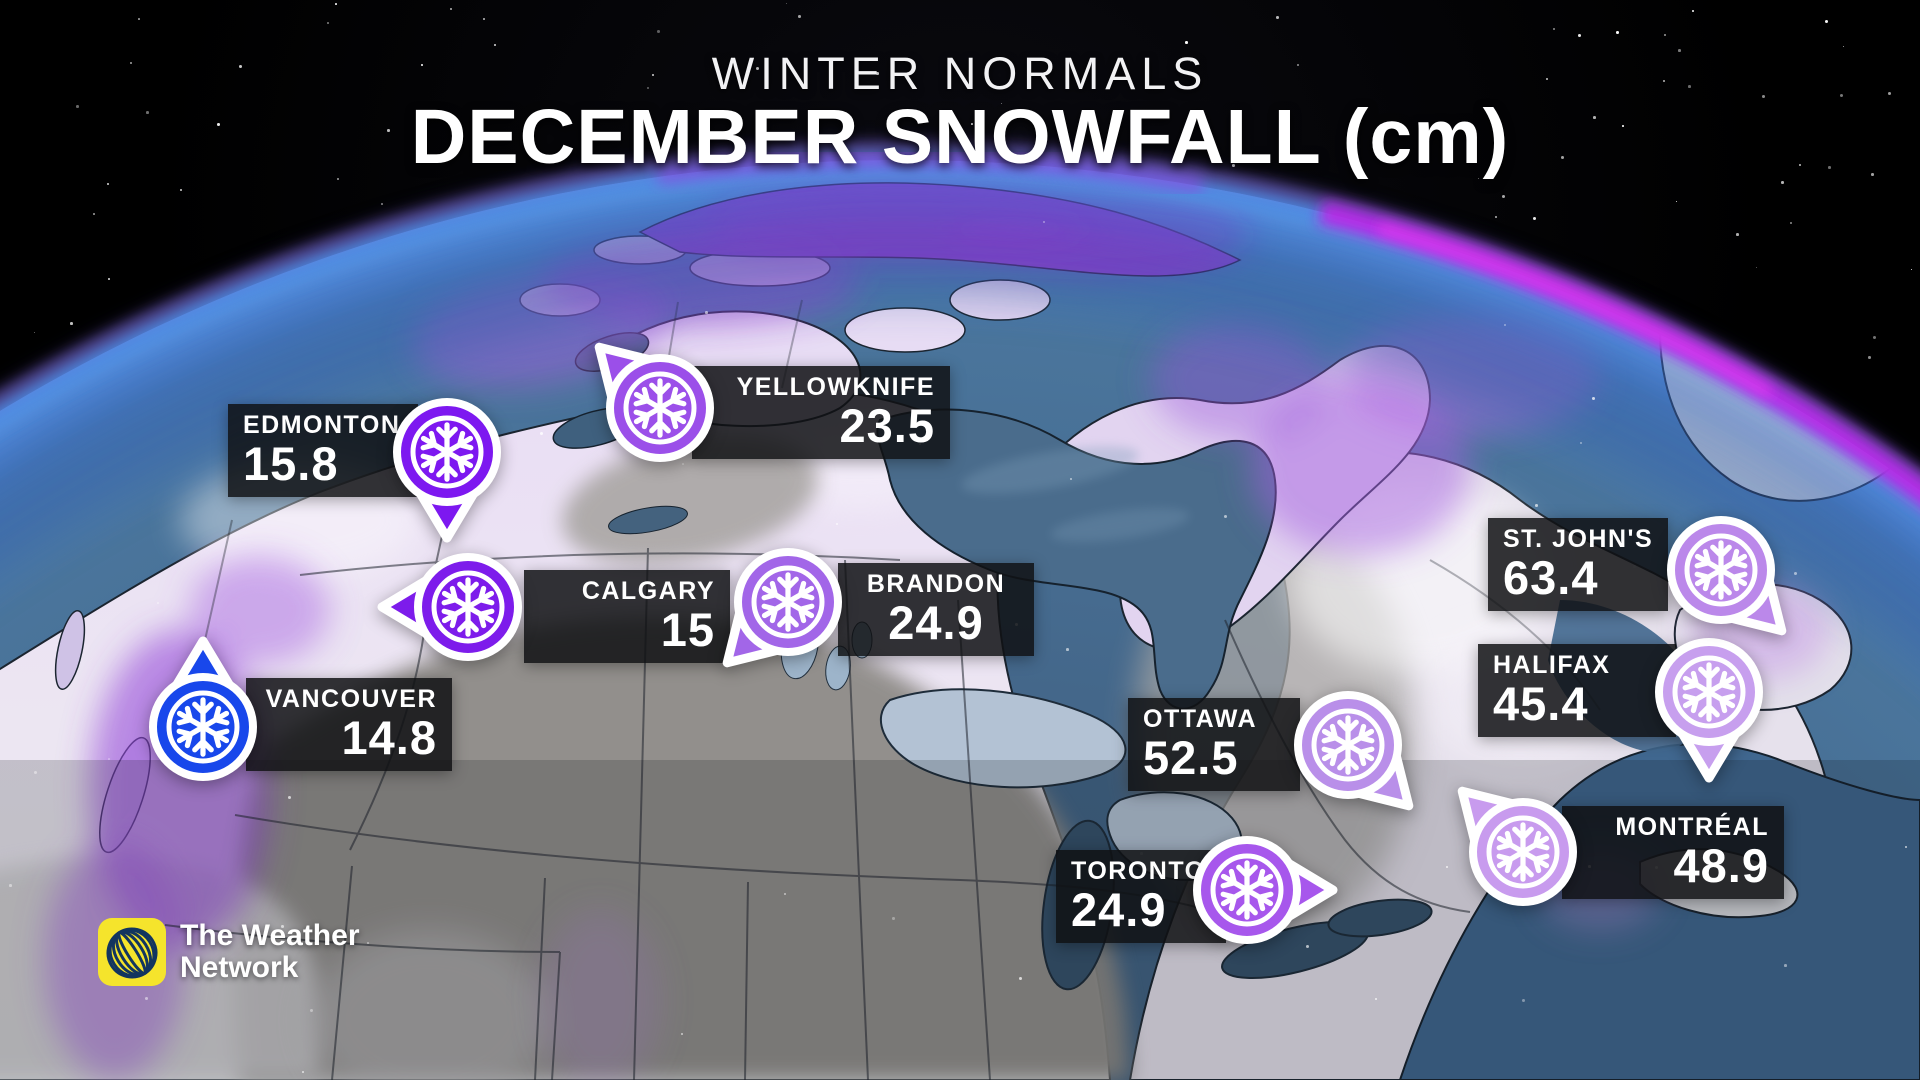  I want to click on city-value: 15.8, so click(291, 463).